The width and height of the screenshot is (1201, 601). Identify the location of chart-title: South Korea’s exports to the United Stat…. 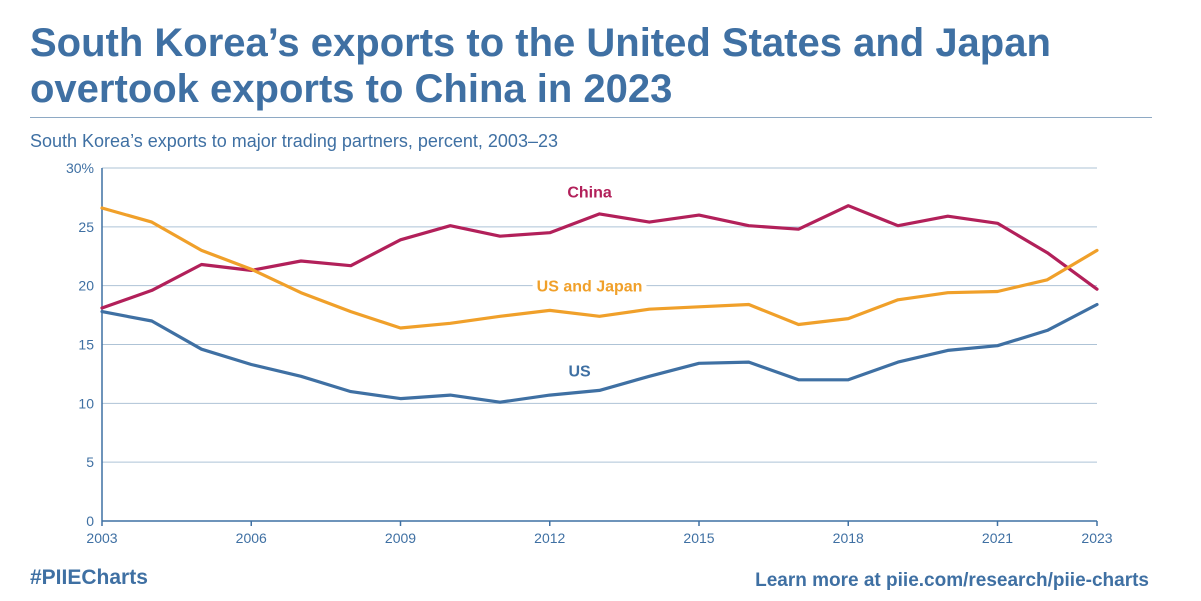
(540, 66).